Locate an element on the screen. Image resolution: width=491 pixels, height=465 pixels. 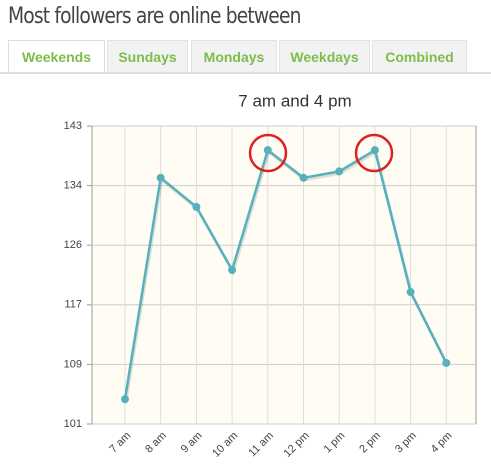
y-tick-label: 101 is located at coordinates (73, 424).